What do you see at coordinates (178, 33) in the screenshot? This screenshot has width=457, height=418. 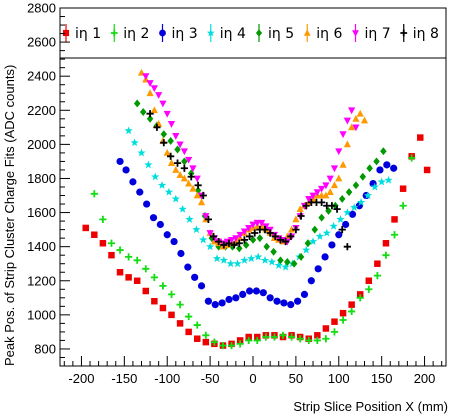 I see `legend-item: iη 3` at bounding box center [178, 33].